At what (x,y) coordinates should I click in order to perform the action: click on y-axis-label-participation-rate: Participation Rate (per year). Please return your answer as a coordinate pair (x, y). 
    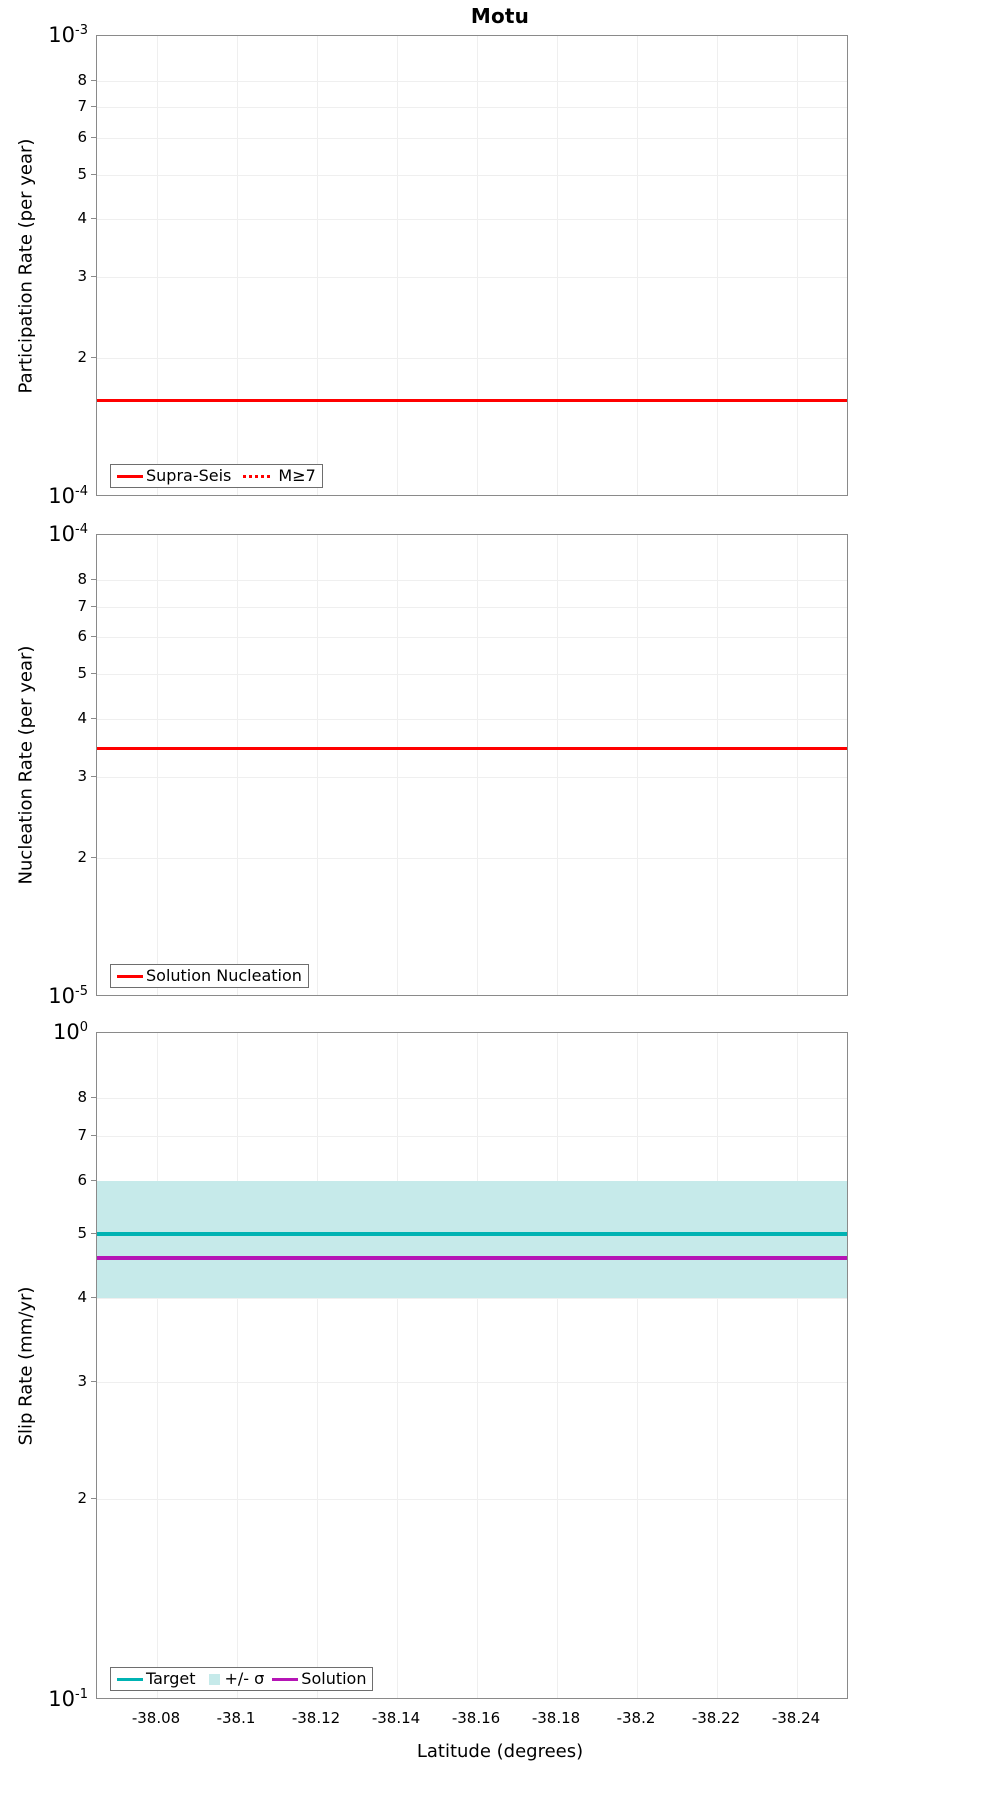
    Looking at the image, I should click on (26, 265).